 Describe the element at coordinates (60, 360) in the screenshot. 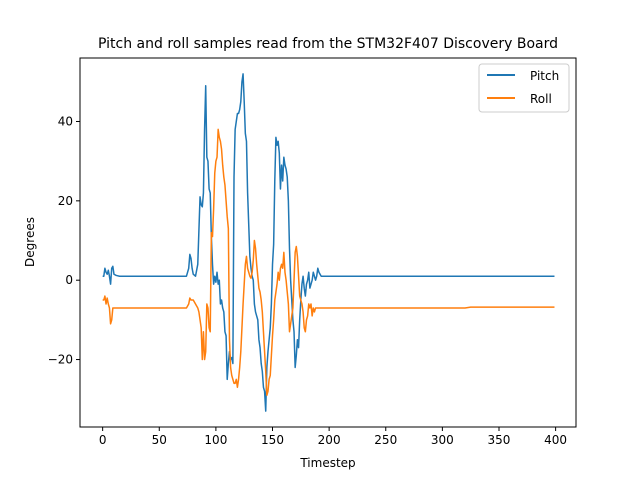

I see `y-tick-label: −20` at that location.